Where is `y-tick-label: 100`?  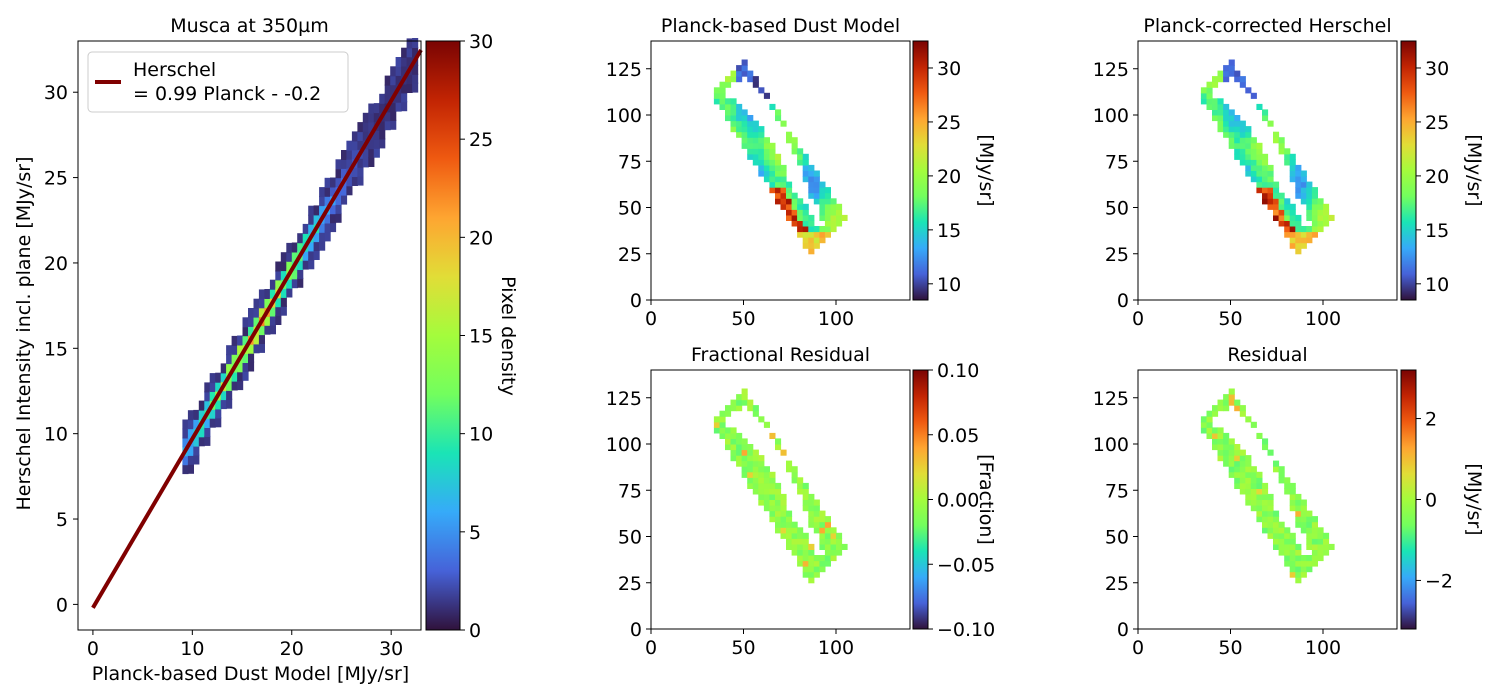 y-tick-label: 100 is located at coordinates (624, 445).